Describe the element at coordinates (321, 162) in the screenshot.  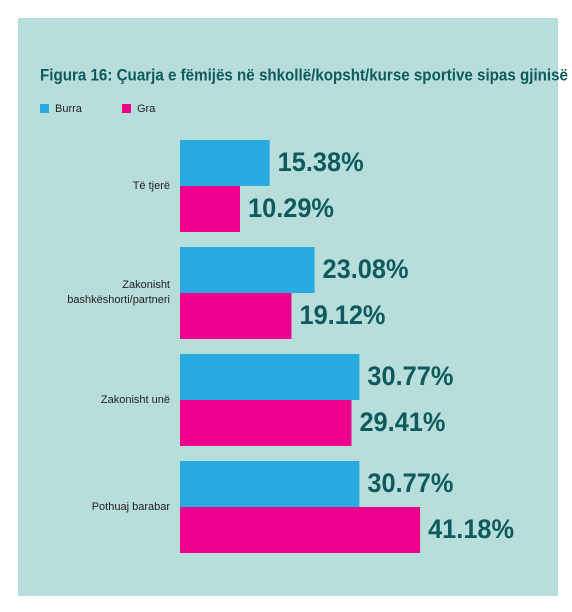
I see `value-label: 15.38%` at that location.